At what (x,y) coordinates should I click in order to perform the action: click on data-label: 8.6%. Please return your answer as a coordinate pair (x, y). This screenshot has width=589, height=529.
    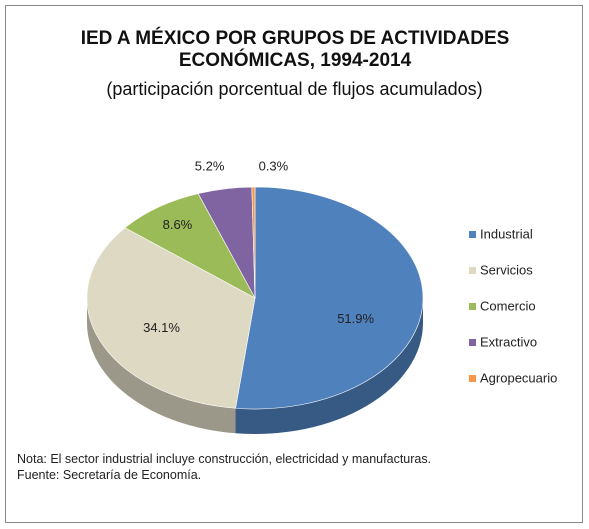
    Looking at the image, I should click on (178, 224).